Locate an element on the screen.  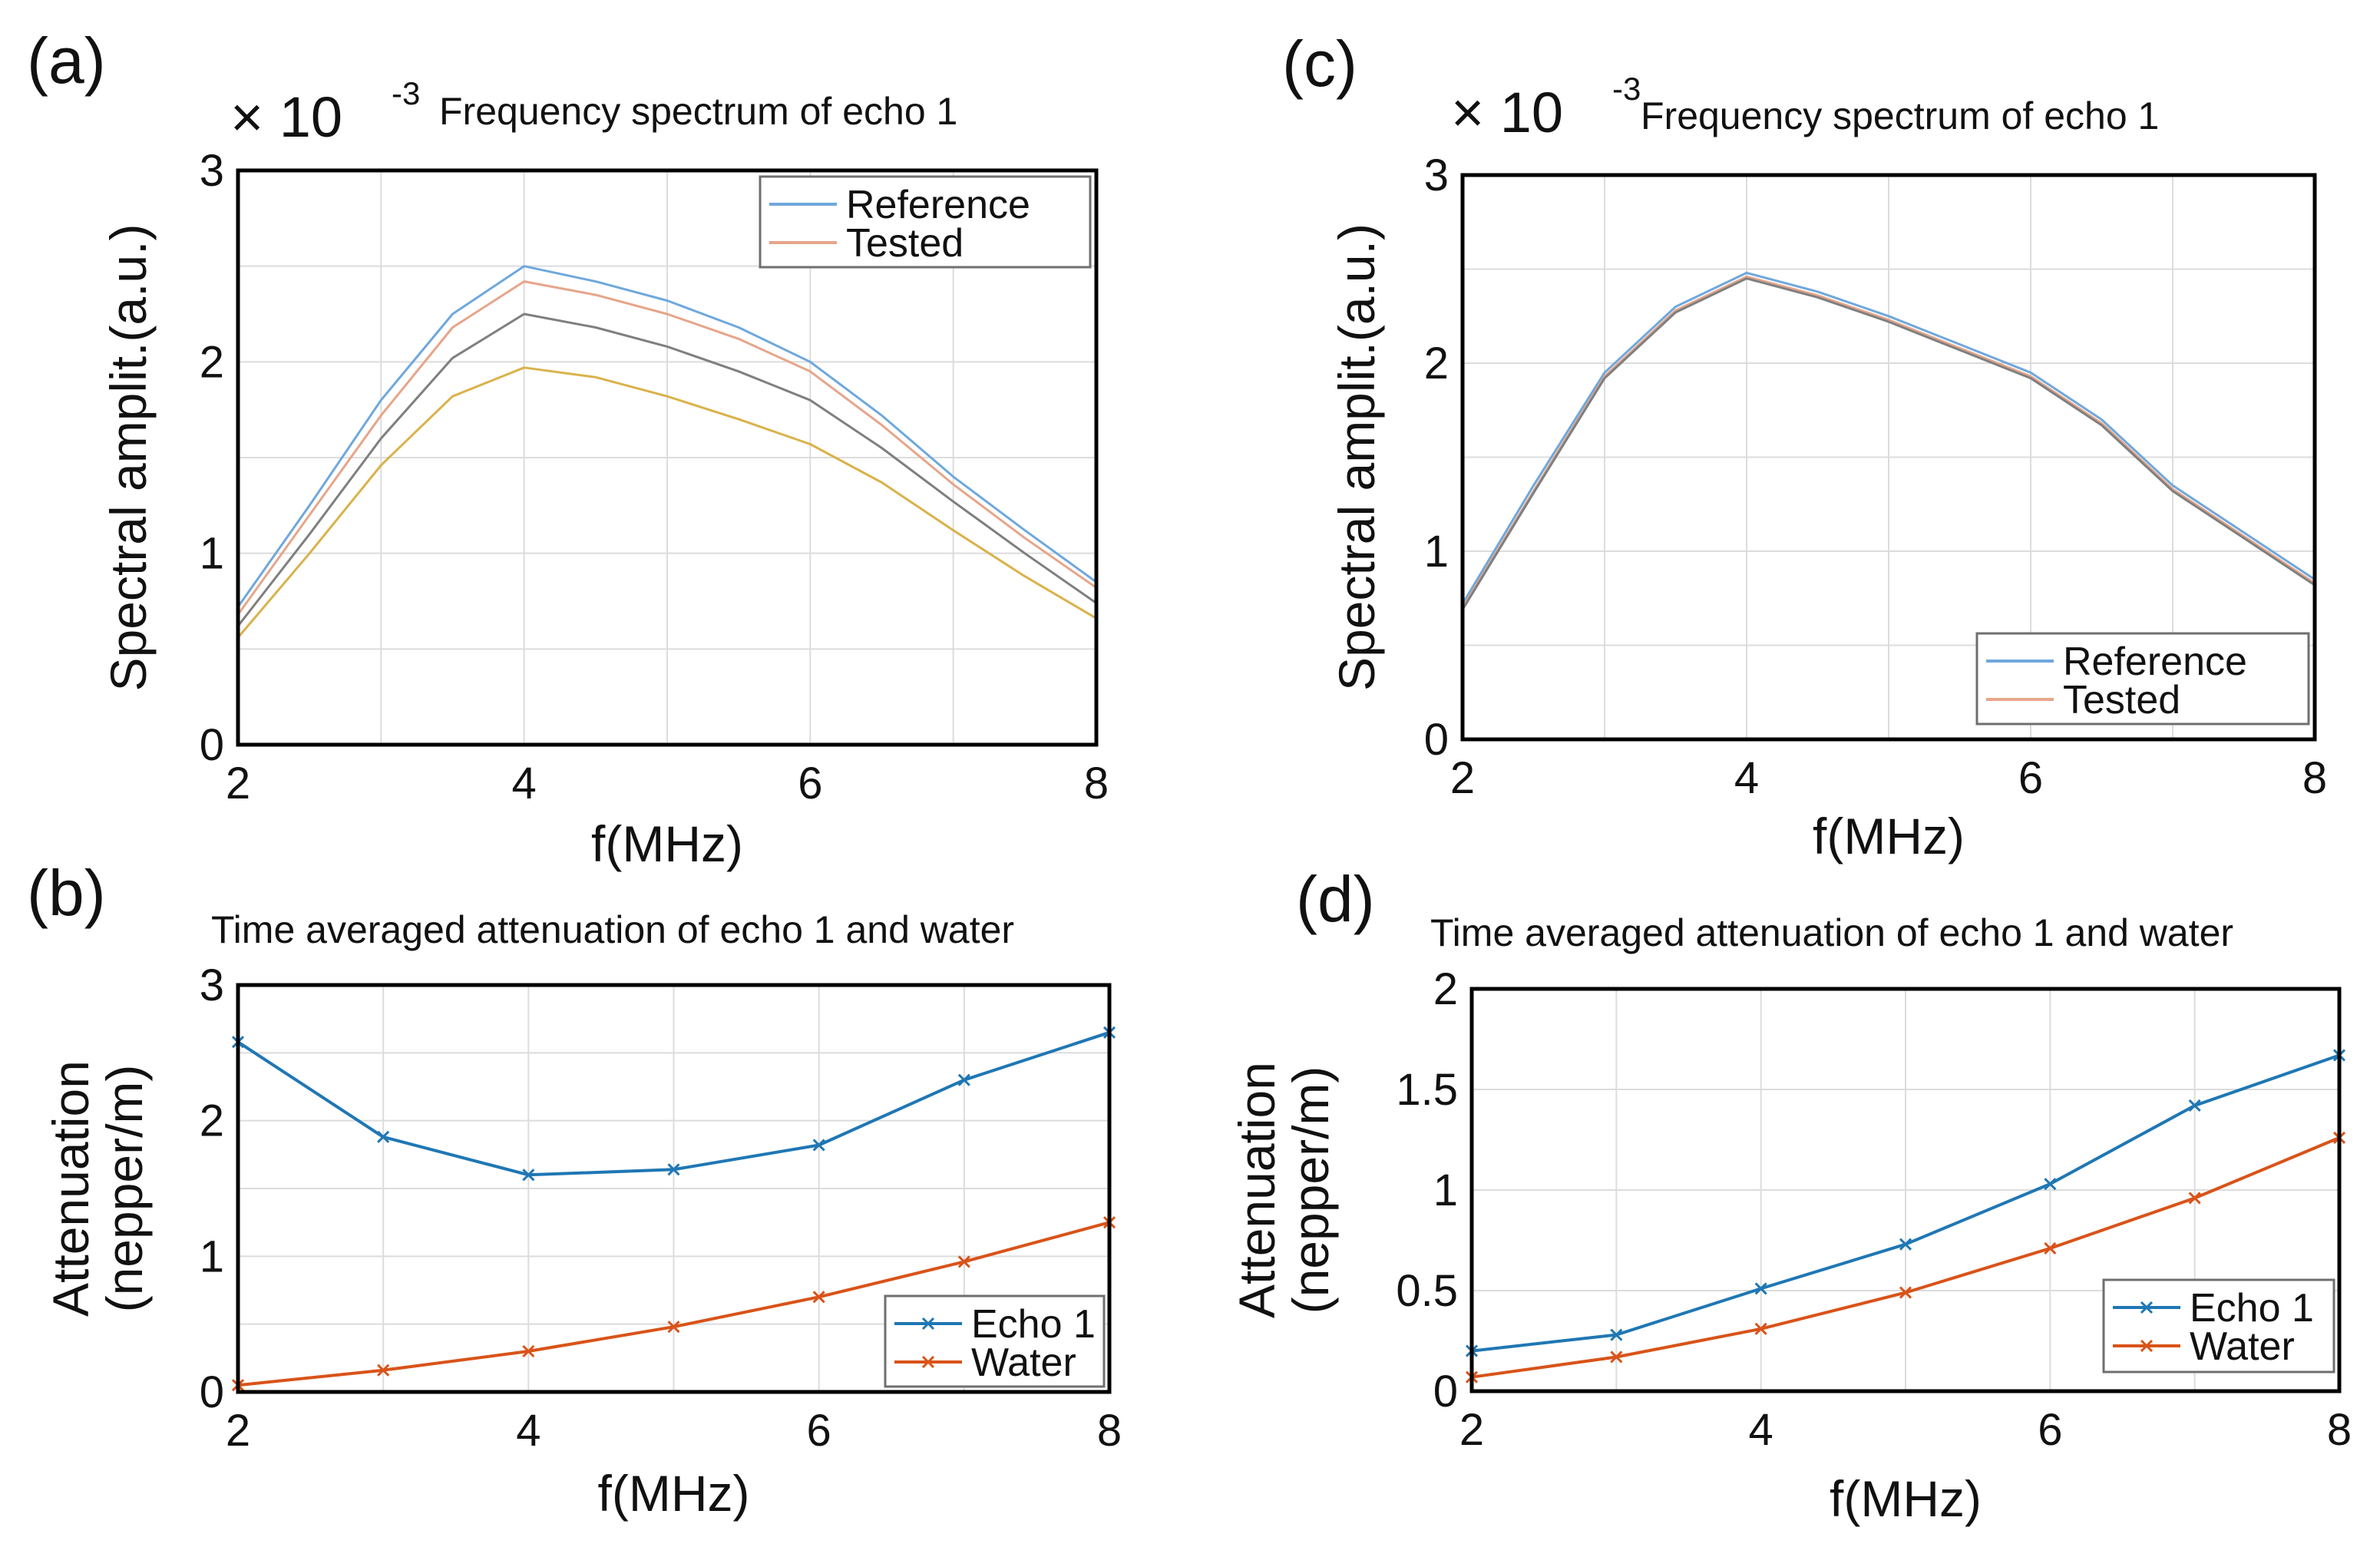
panel-label: (a) is located at coordinates (66, 61).